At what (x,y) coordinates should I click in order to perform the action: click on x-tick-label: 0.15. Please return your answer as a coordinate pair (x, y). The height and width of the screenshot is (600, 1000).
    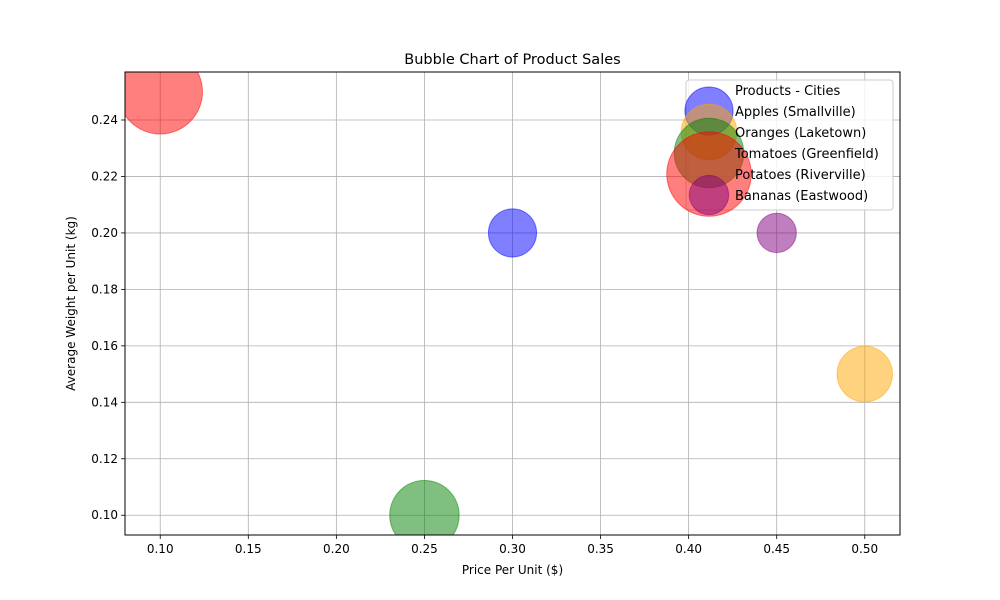
    Looking at the image, I should click on (248, 549).